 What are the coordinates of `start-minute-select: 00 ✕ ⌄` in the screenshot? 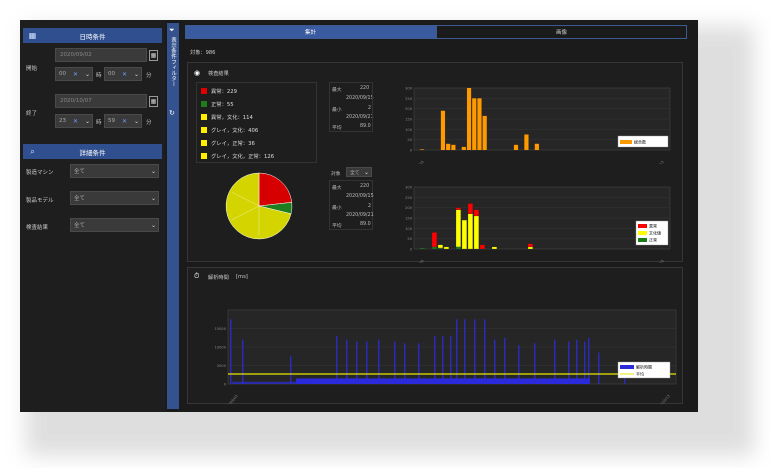 It's located at (123, 74).